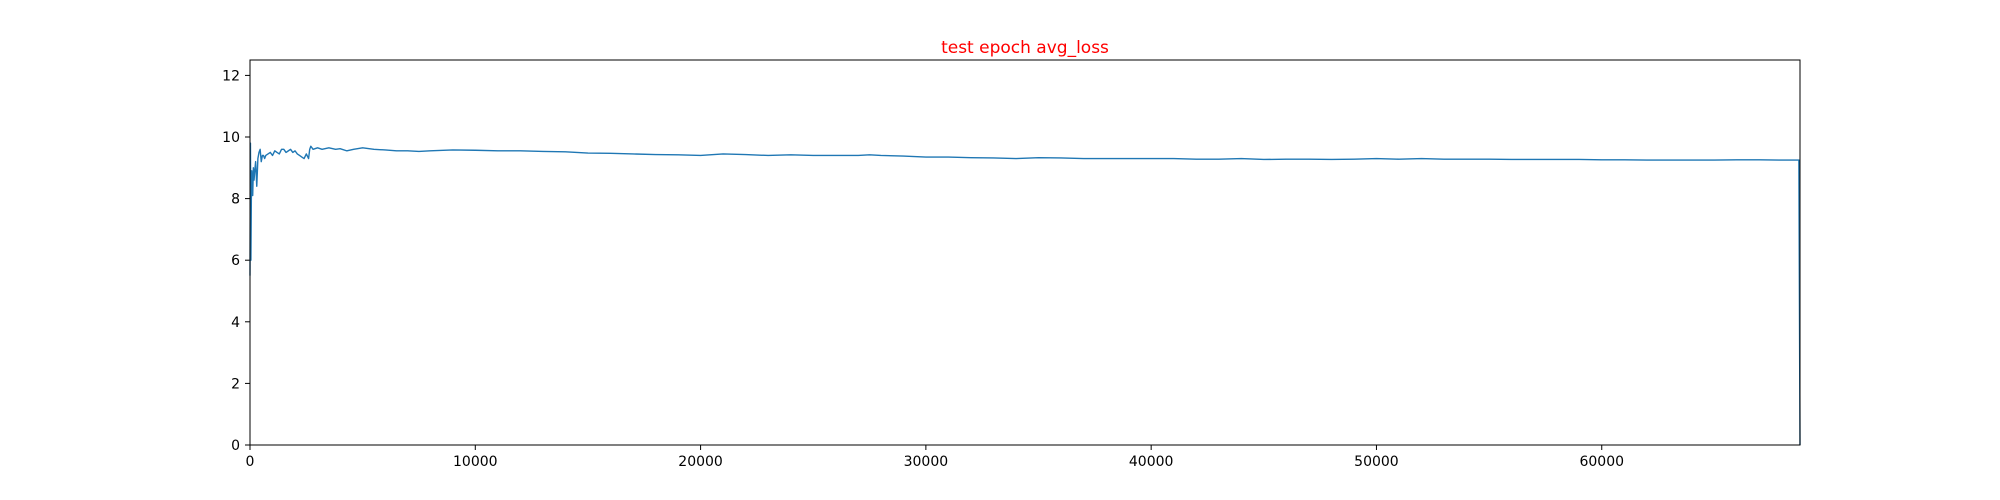 The image size is (2000, 500). What do you see at coordinates (231, 138) in the screenshot?
I see `y-tick-label: 10` at bounding box center [231, 138].